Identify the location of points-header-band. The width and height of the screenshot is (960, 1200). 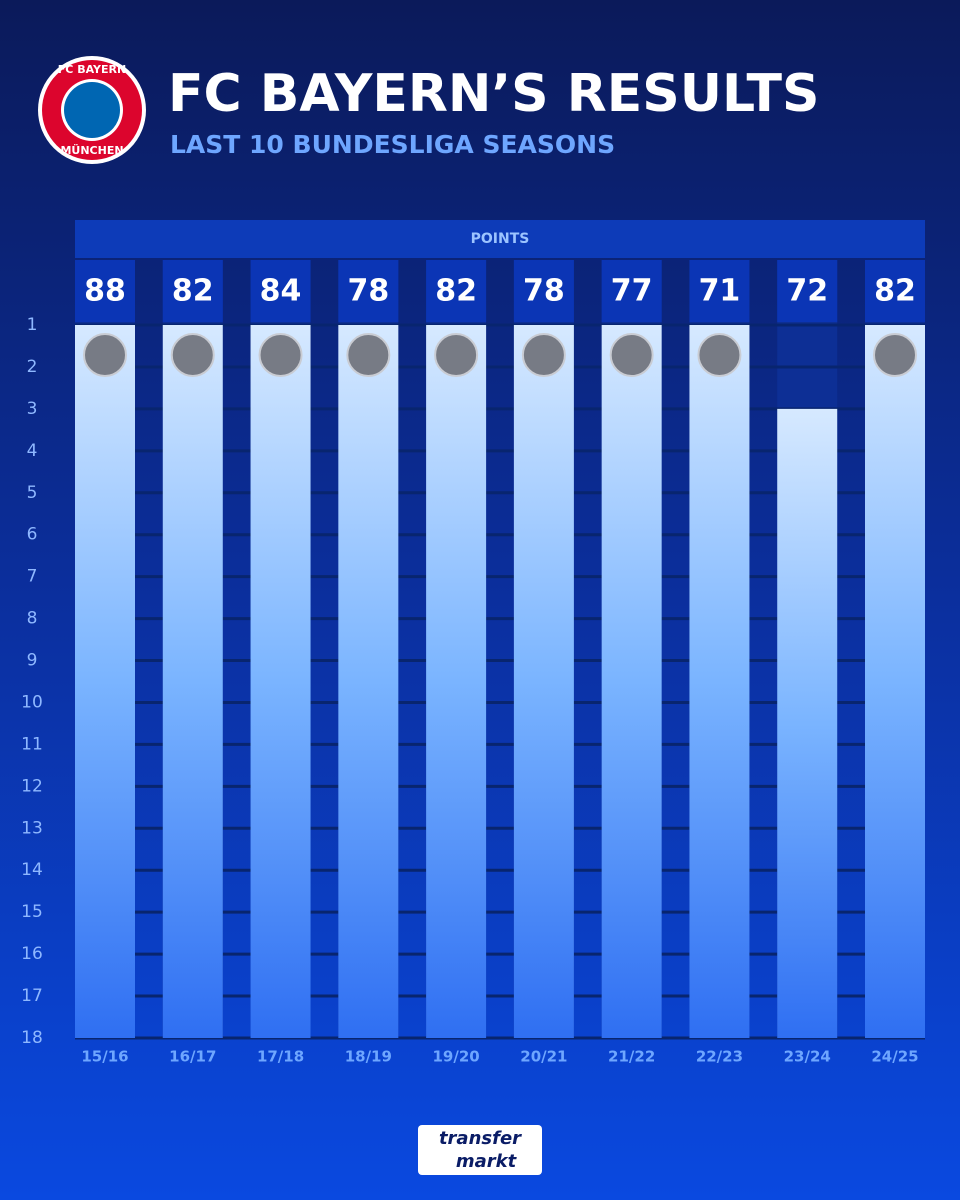
(500, 239).